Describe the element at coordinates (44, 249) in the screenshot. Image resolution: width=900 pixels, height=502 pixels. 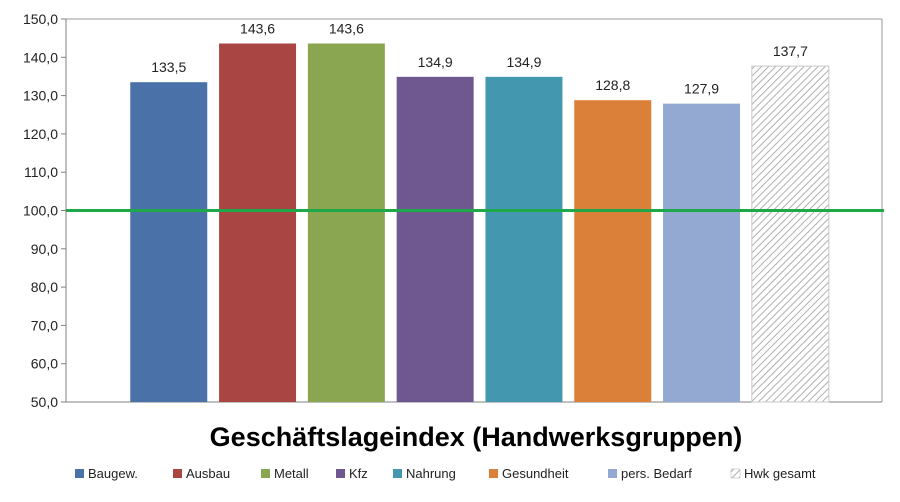
I see `y-tick-label: 90,0` at that location.